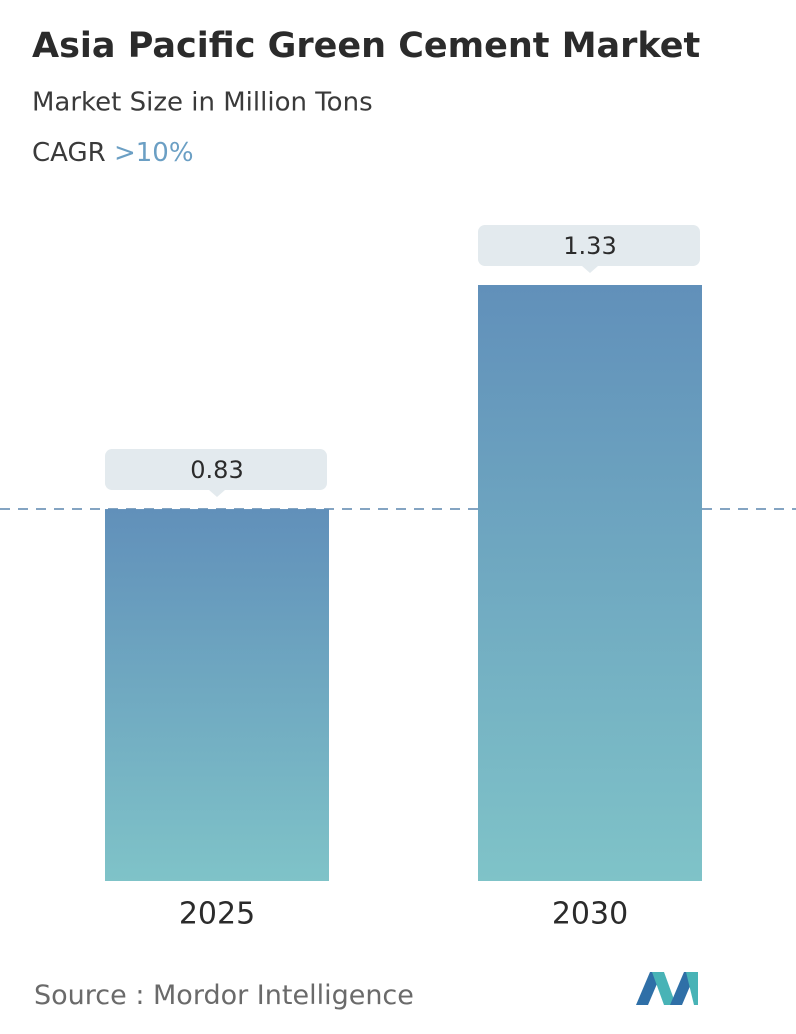 This screenshot has width=796, height=1034. I want to click on source: Source : Mordor Intelligence, so click(224, 995).